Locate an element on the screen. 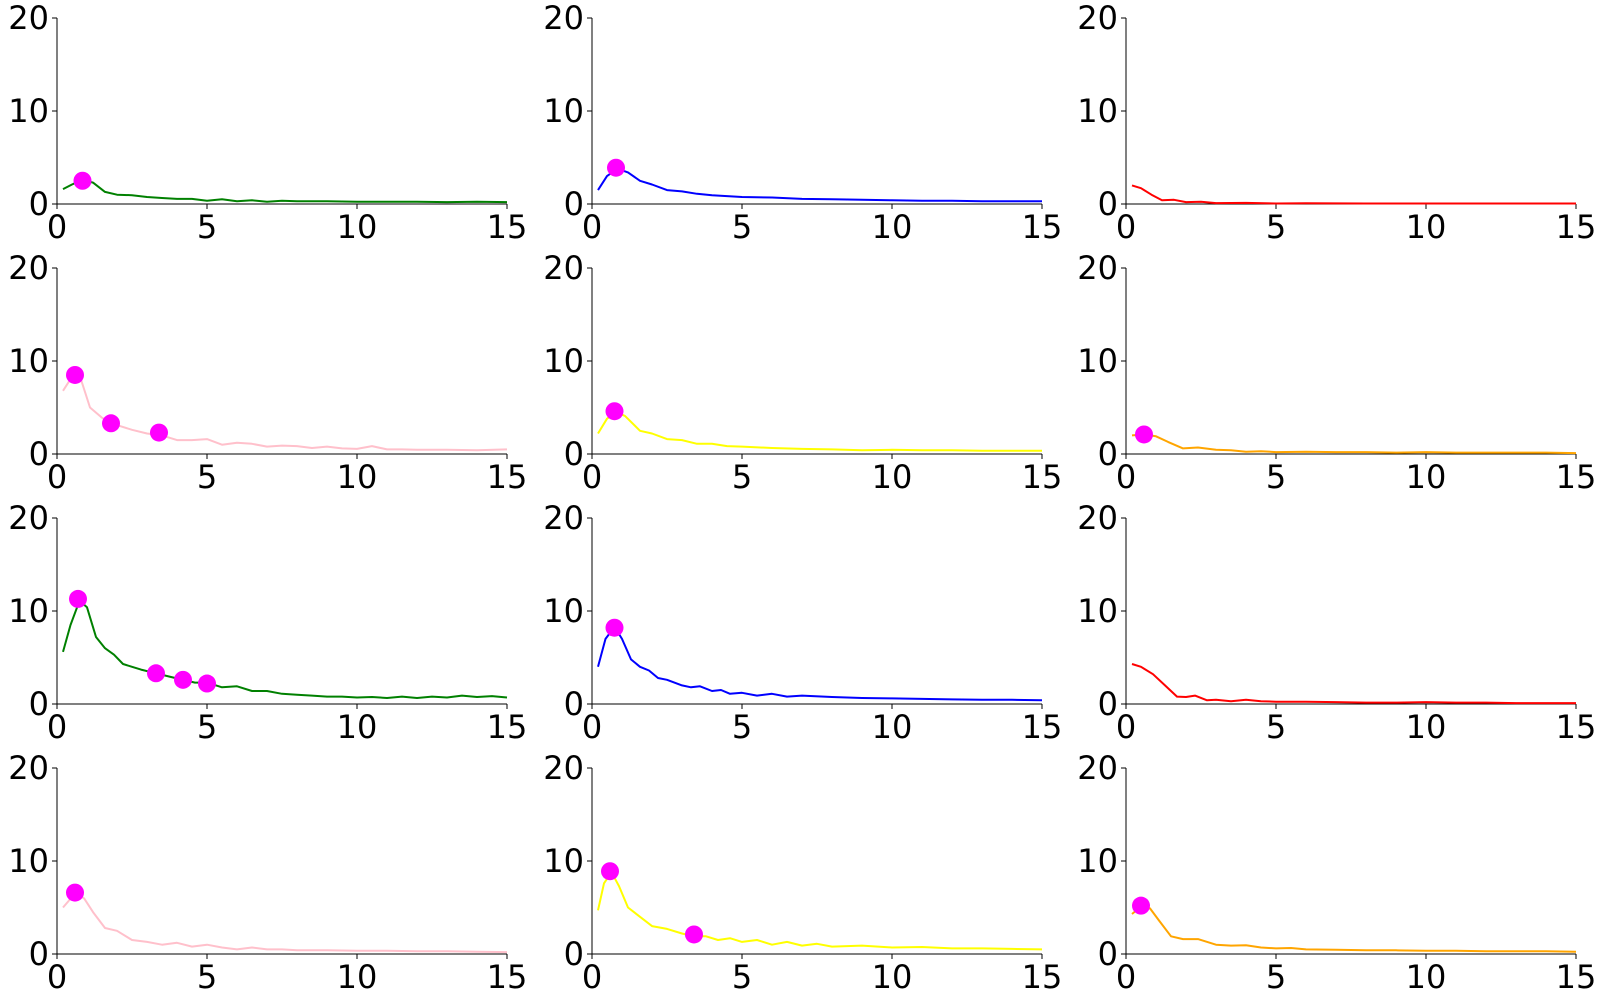  subplot-1: 0 5 10 15 0 10 20 is located at coordinates (267, 123).